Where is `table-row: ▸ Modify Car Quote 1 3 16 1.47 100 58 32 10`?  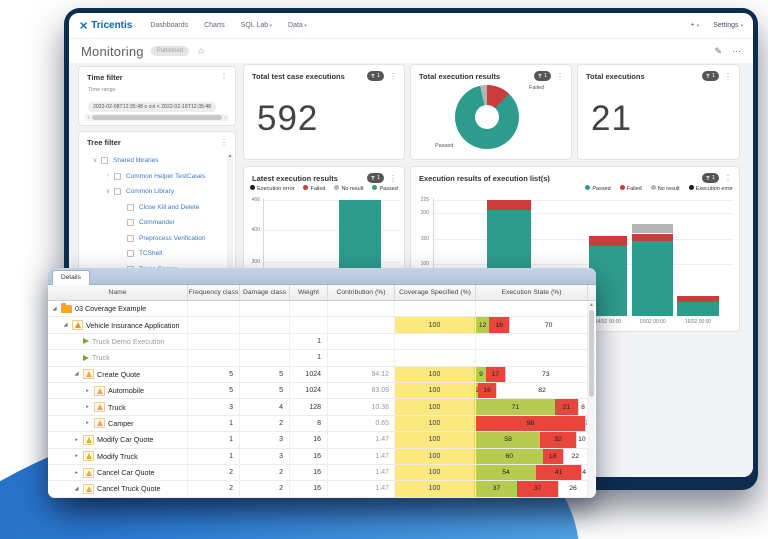
table-row: ▸ Modify Car Quote 1 3 16 1.47 100 58 32 10 is located at coordinates (322, 440).